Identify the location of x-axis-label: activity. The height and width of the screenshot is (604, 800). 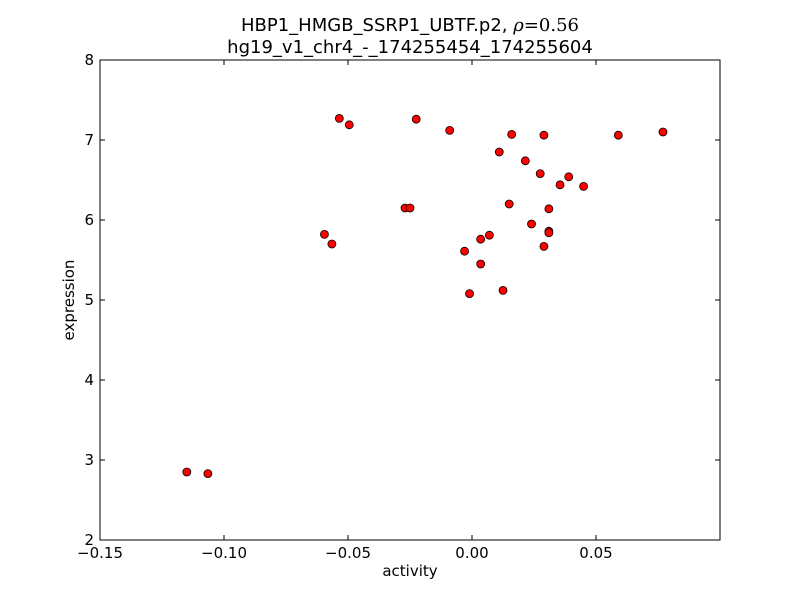
(409, 571).